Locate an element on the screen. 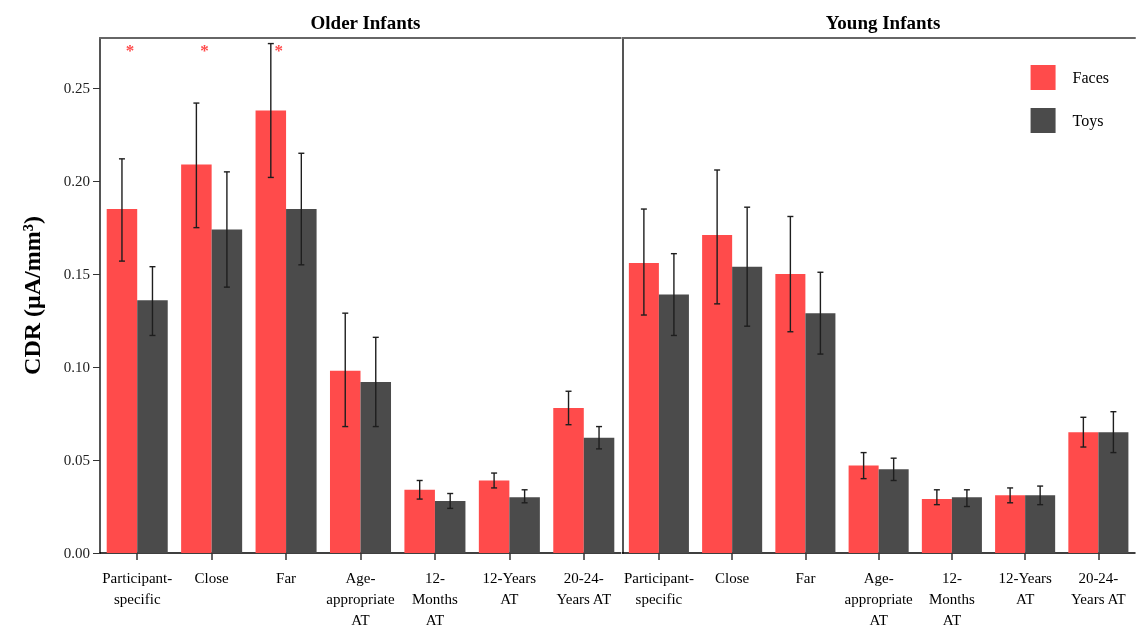 This screenshot has width=1139, height=634. y-tick-label: 0.15 is located at coordinates (76, 274).